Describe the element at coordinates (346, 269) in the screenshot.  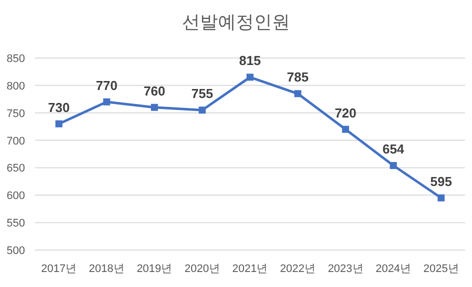
I see `x-tick-label: 2023년` at that location.